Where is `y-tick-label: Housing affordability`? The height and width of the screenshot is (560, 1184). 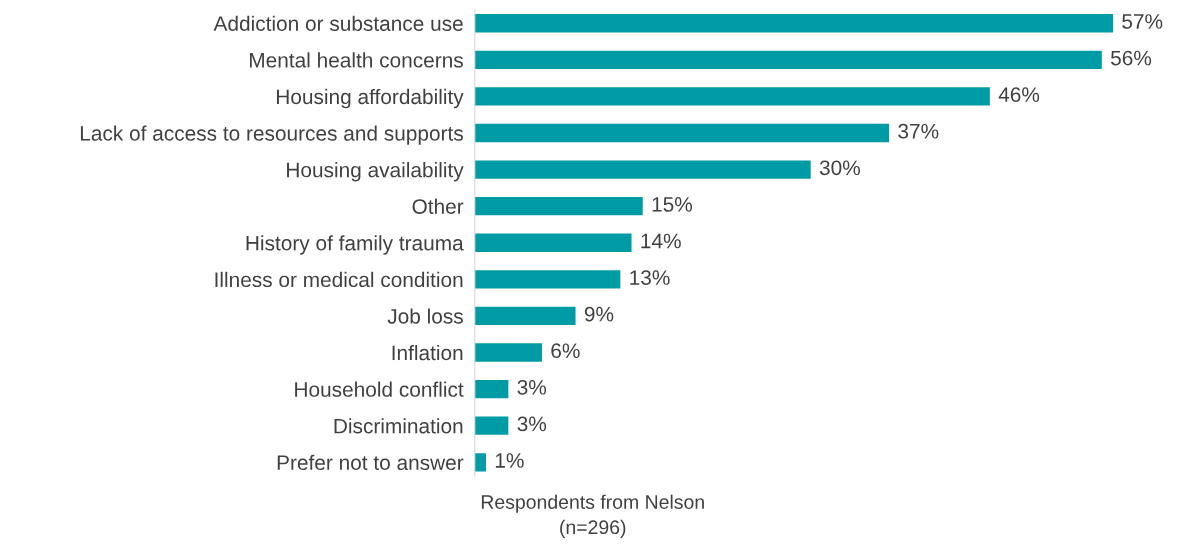
y-tick-label: Housing affordability is located at coordinates (370, 98).